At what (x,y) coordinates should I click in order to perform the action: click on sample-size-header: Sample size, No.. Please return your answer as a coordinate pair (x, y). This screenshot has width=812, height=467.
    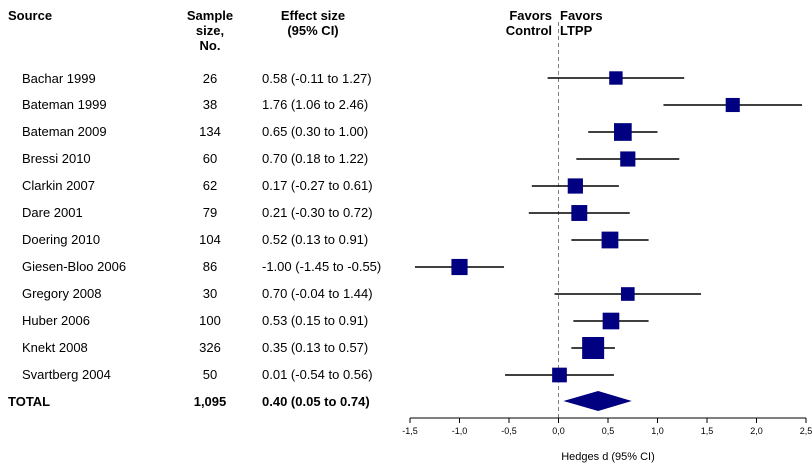
    Looking at the image, I should click on (210, 30).